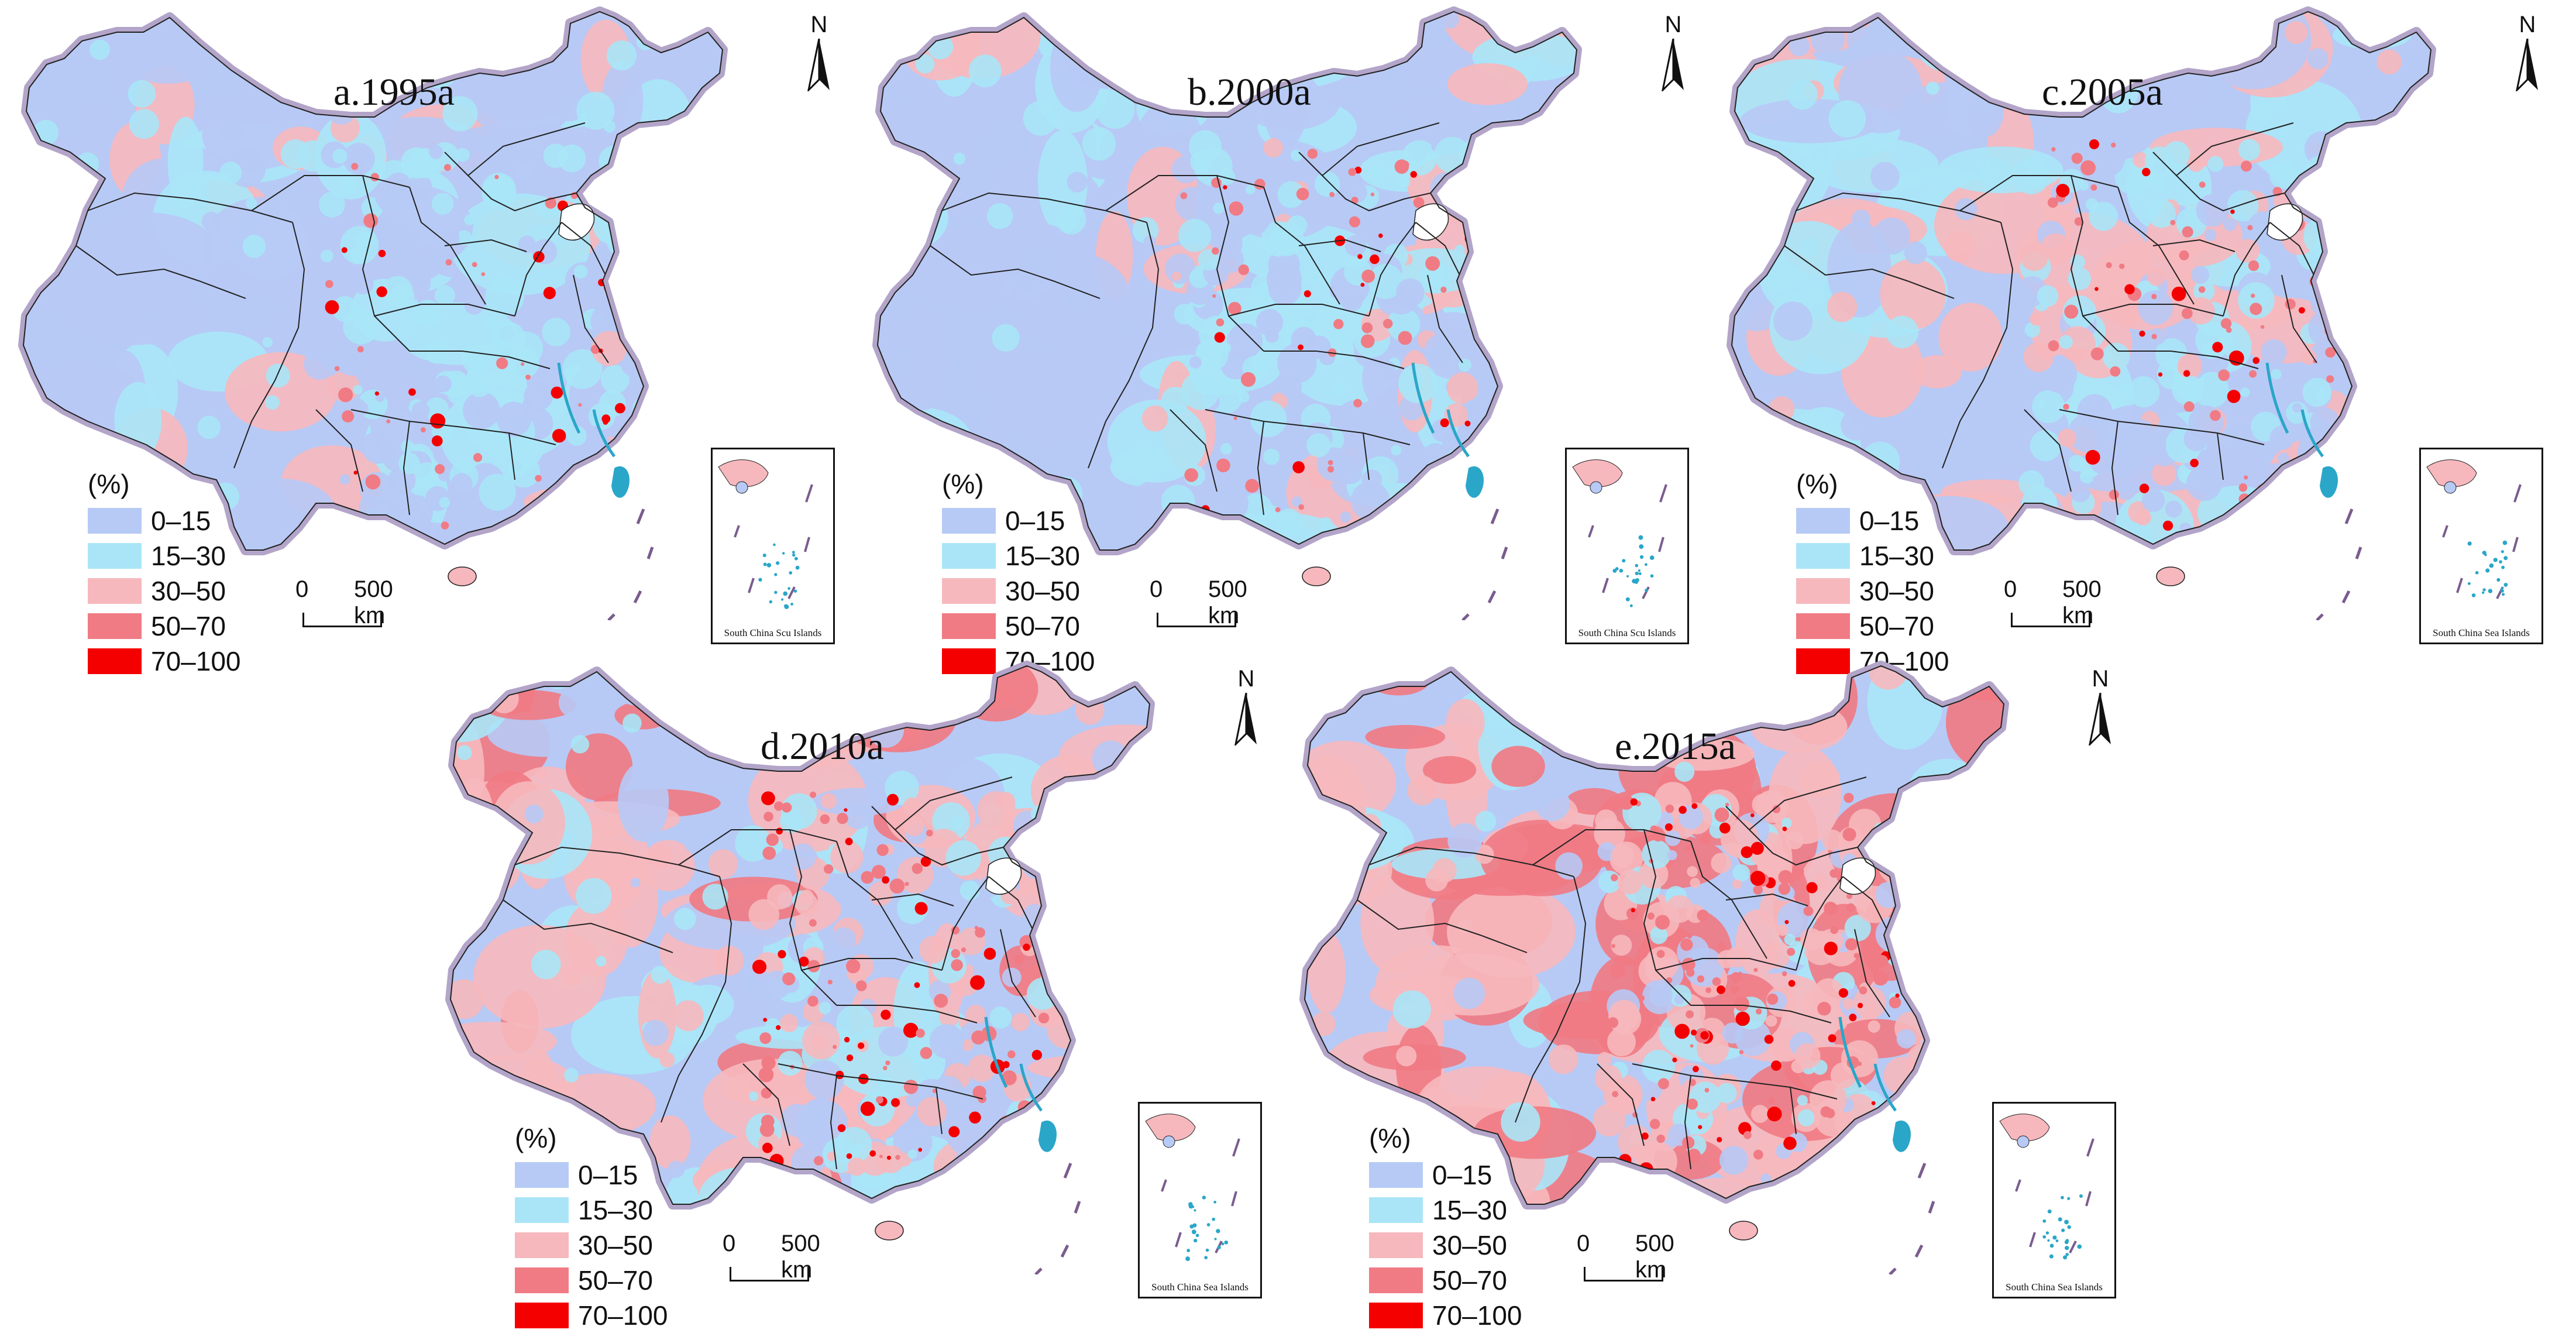 This screenshot has width=2576, height=1333. What do you see at coordinates (2450, 488) in the screenshot?
I see `inset-hainan` at bounding box center [2450, 488].